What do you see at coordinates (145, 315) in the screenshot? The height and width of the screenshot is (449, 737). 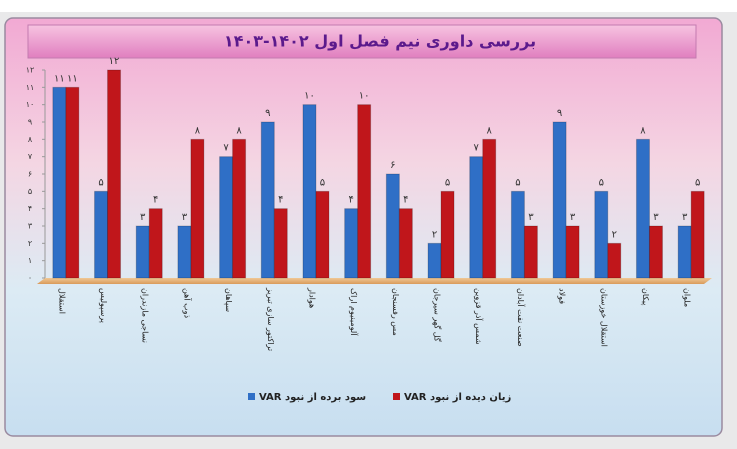 I see `x-tick-label: نساجی مازندران` at bounding box center [145, 315].